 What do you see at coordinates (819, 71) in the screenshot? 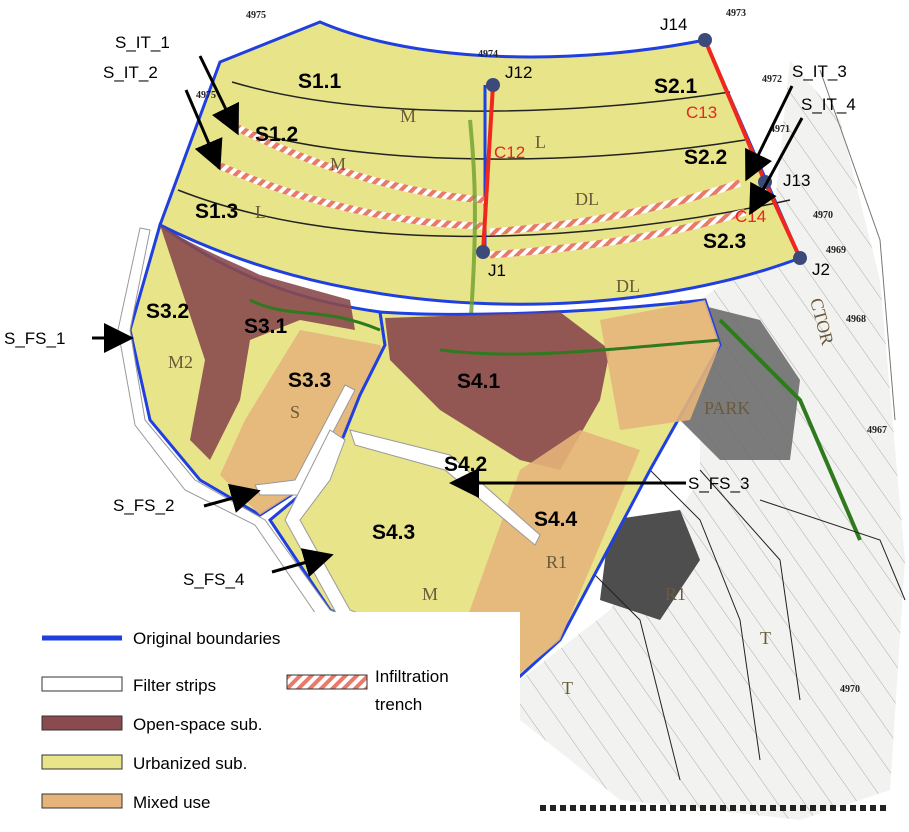
I see `callout-s-it-3: S_IT_3` at bounding box center [819, 71].